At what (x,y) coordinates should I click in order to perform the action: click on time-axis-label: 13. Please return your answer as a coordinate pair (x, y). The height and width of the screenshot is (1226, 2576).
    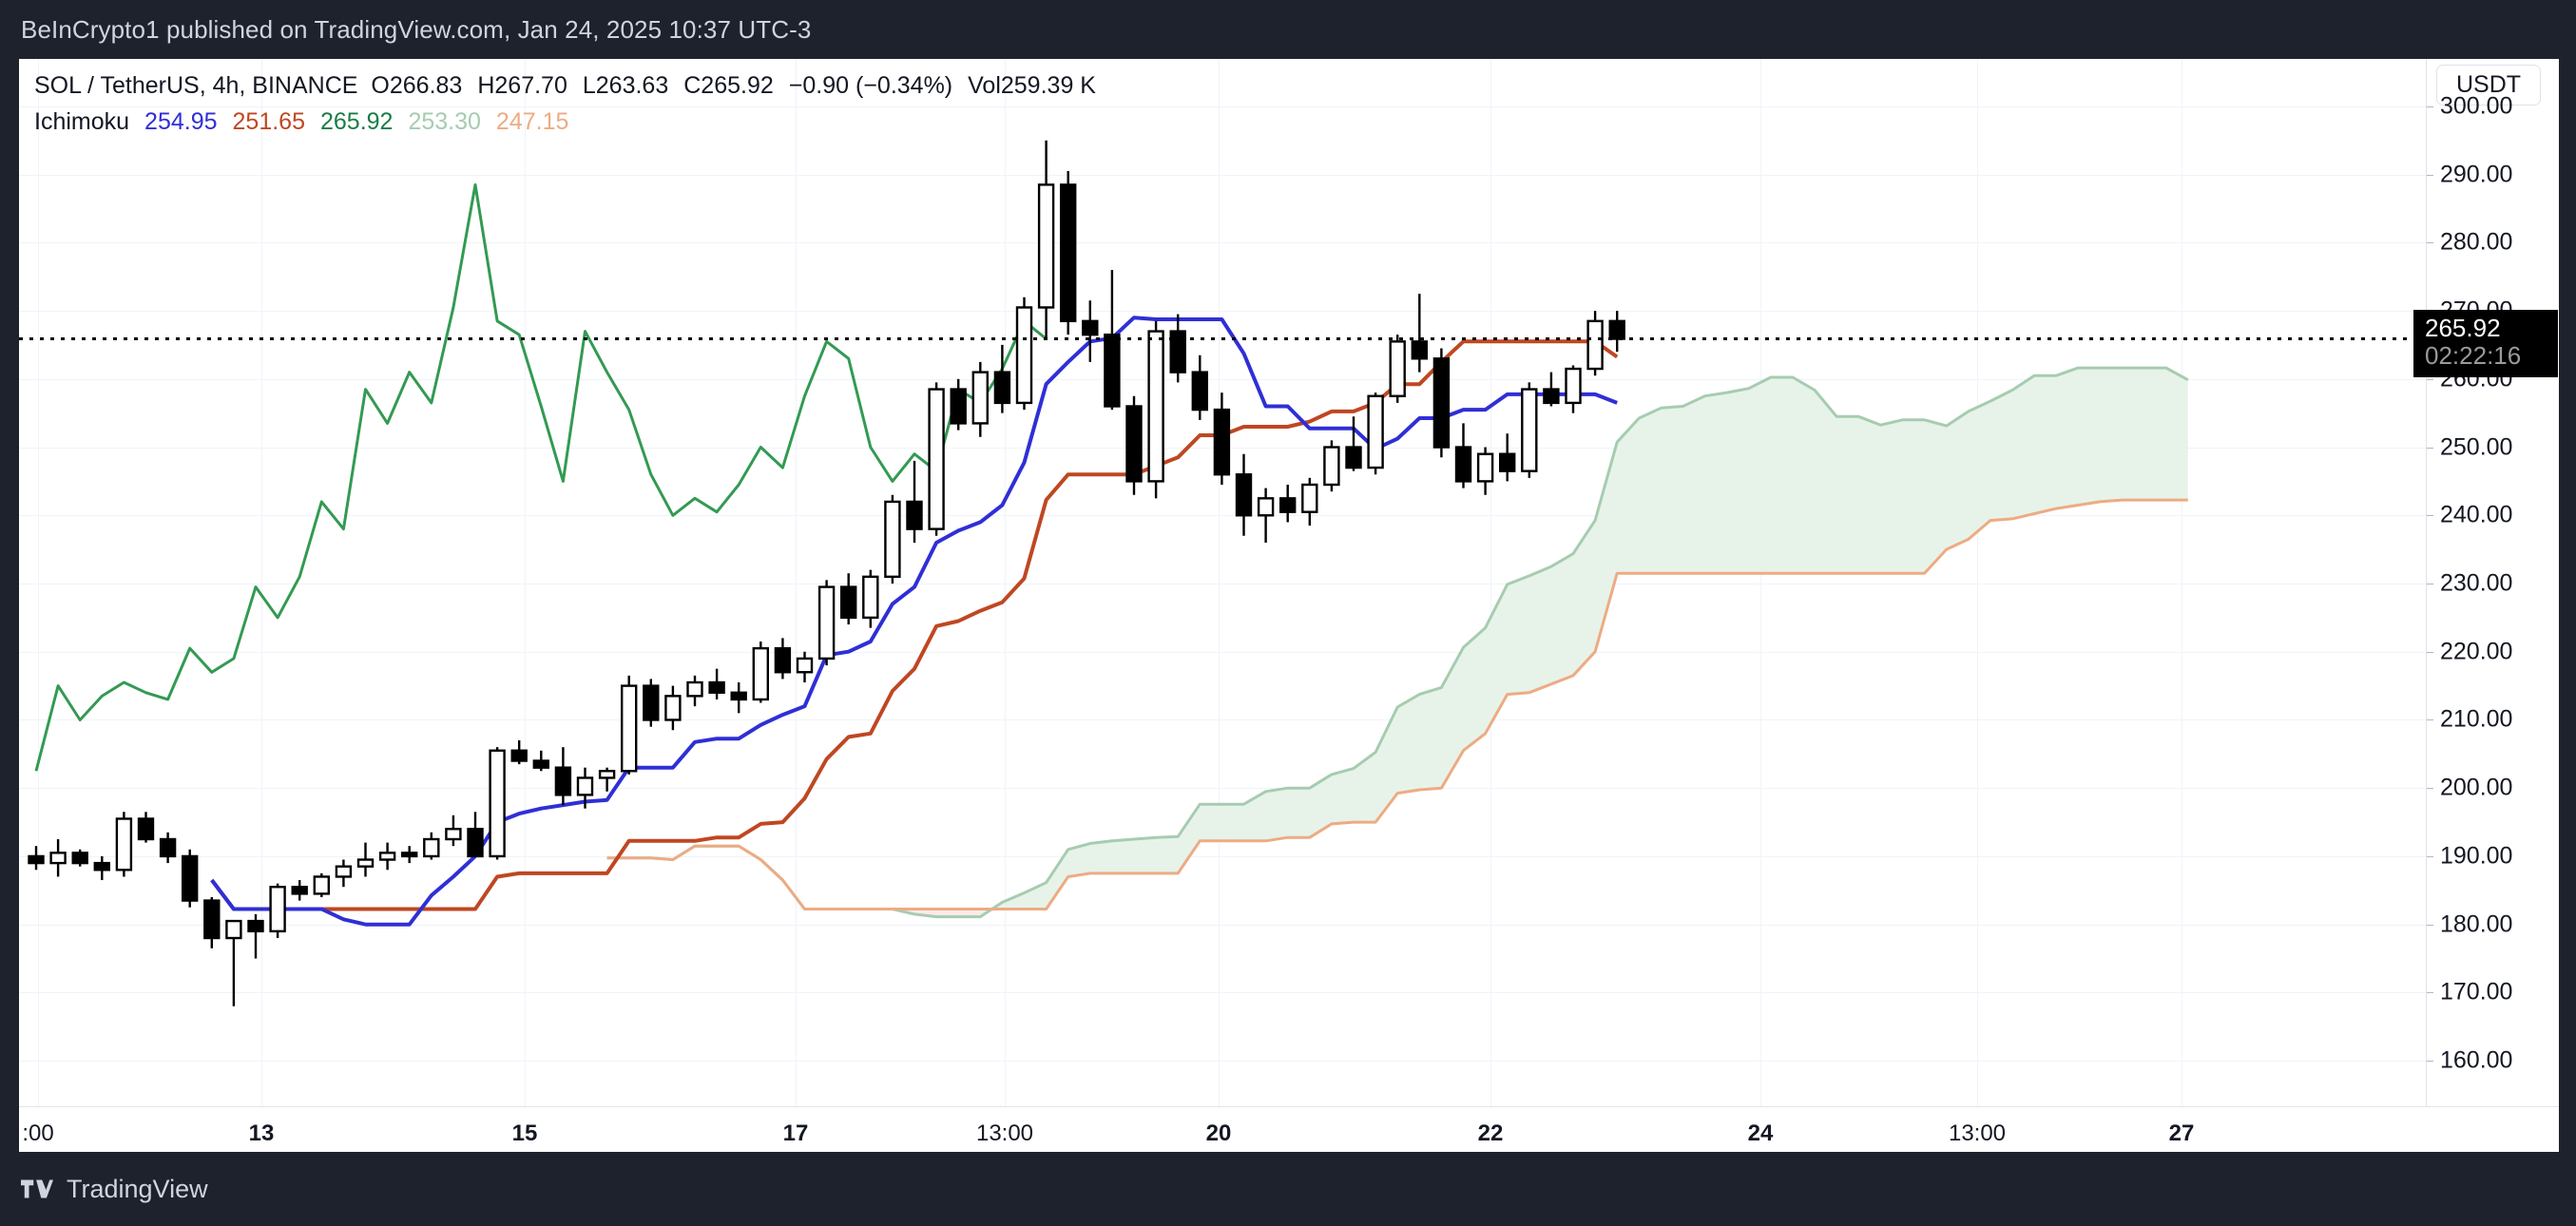
    Looking at the image, I should click on (261, 1134).